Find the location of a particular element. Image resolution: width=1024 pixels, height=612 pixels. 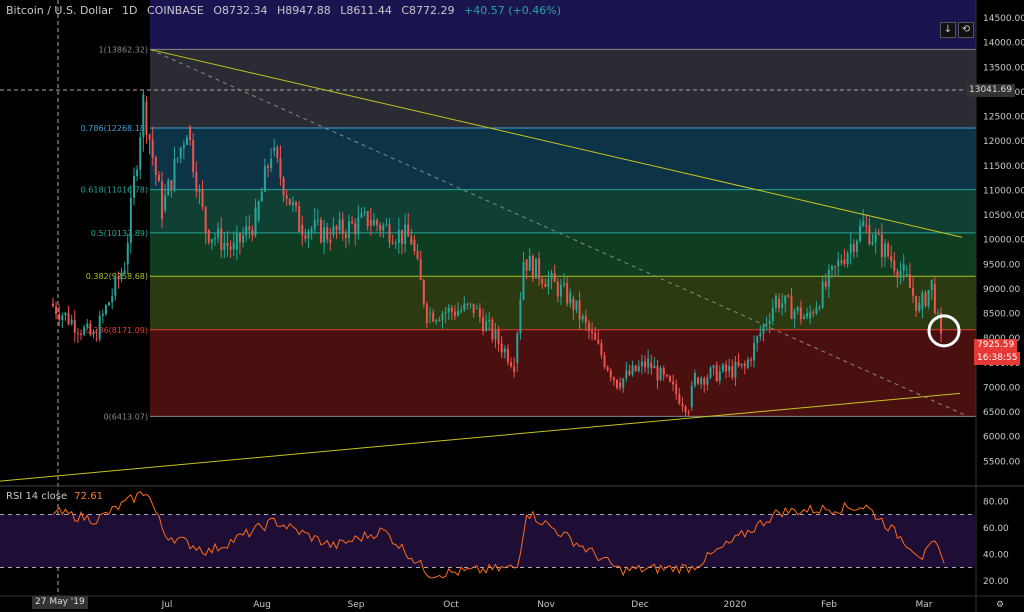

time-tick-label: Dec is located at coordinates (639, 605).